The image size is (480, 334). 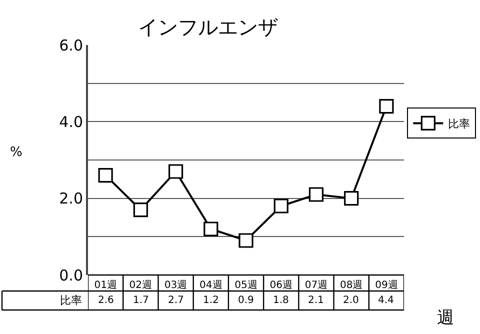 What do you see at coordinates (71, 275) in the screenshot?
I see `y-tick-label: 0.0` at bounding box center [71, 275].